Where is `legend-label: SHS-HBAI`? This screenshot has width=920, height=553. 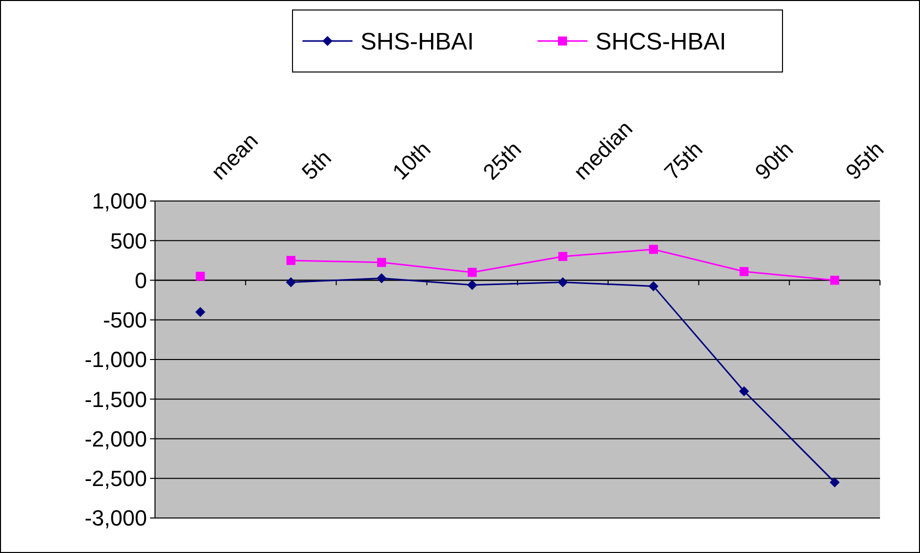
legend-label: SHS-HBAI is located at coordinates (417, 42).